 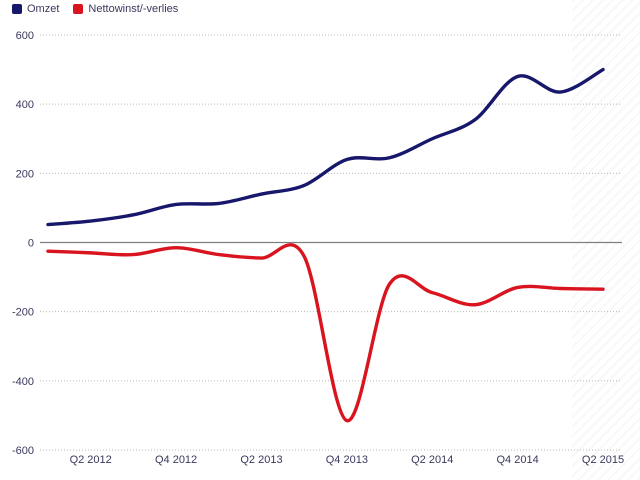 I want to click on legend: Omzet Nettowinst/-verlies, so click(x=95, y=9).